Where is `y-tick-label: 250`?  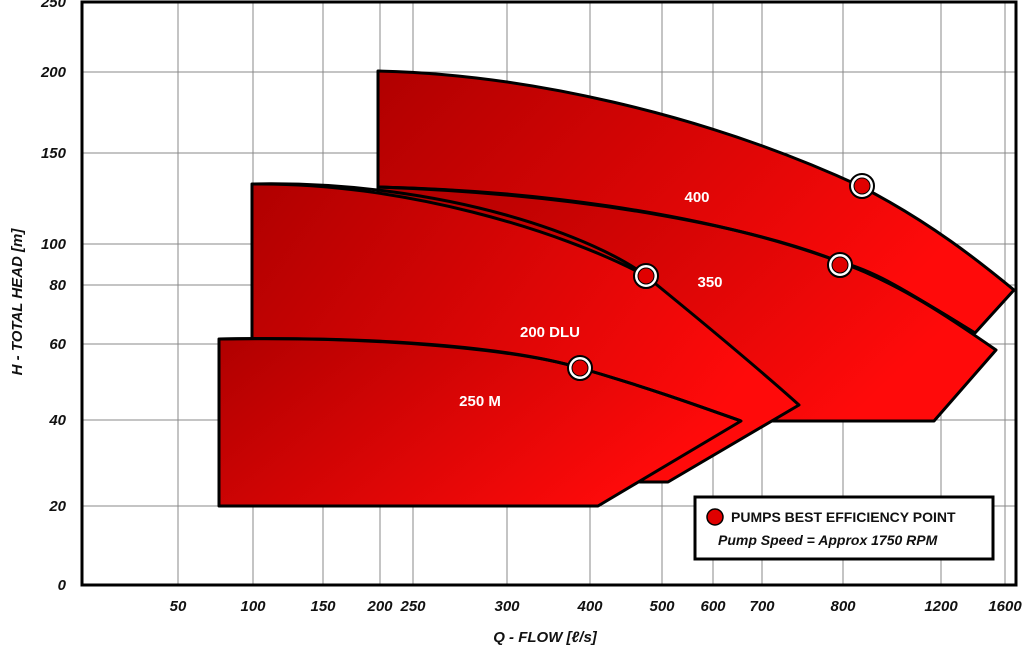 y-tick-label: 250 is located at coordinates (53, 5).